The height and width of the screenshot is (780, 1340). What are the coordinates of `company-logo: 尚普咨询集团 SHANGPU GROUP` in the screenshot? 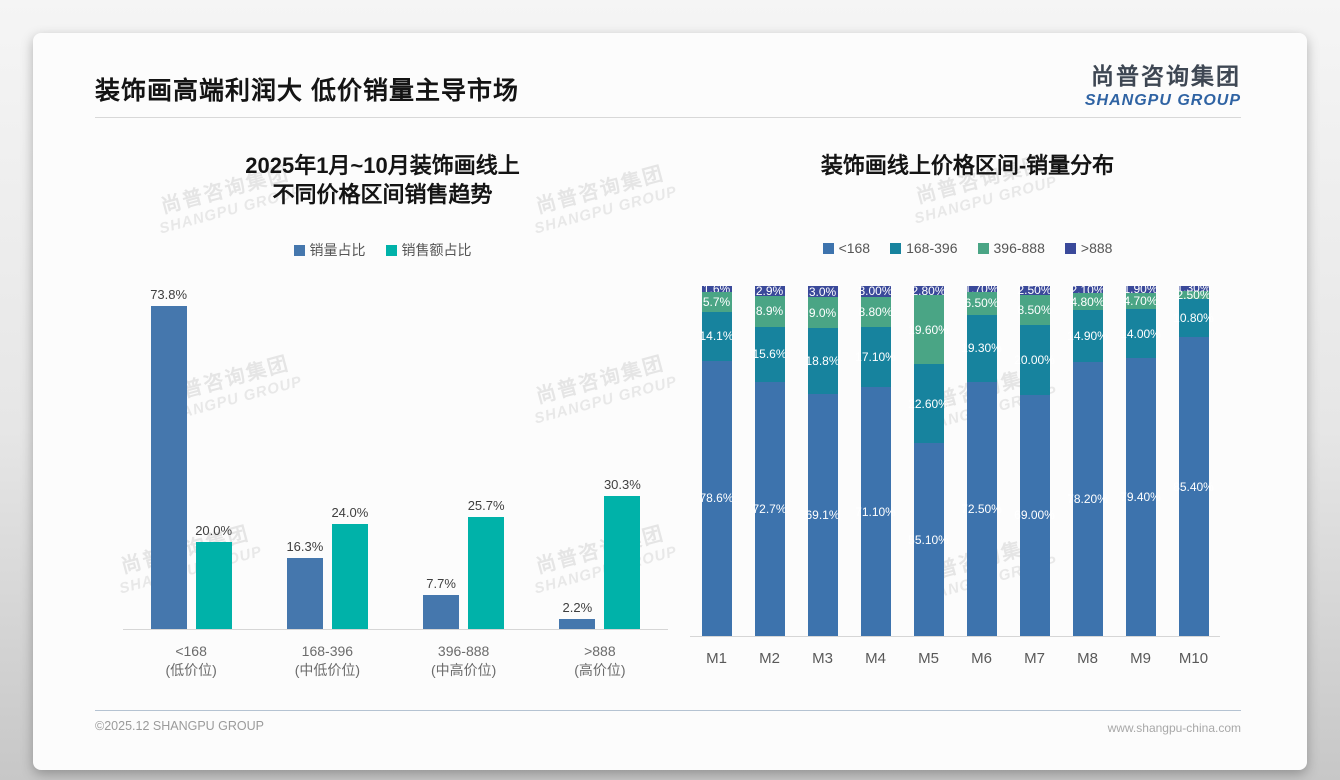 It's located at (1163, 83).